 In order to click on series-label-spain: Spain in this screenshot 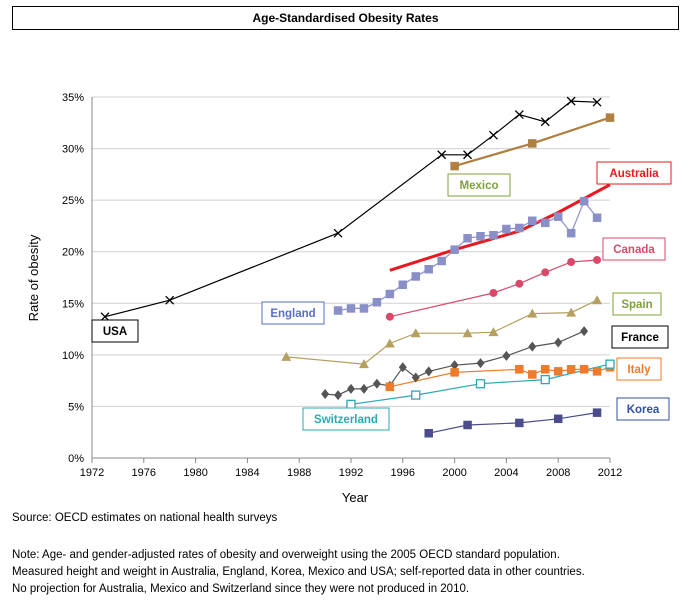, I will do `click(637, 304)`.